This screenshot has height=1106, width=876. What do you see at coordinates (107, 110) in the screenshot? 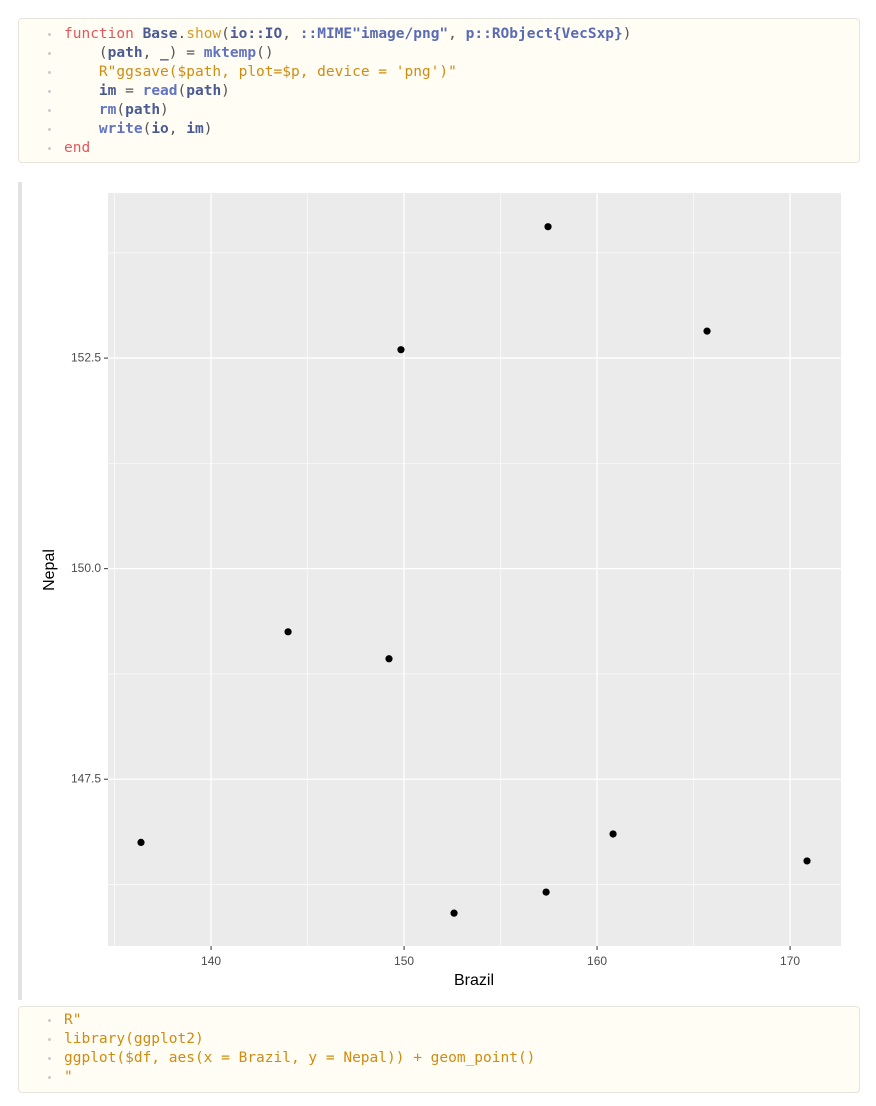
I see `code-token: rm` at bounding box center [107, 110].